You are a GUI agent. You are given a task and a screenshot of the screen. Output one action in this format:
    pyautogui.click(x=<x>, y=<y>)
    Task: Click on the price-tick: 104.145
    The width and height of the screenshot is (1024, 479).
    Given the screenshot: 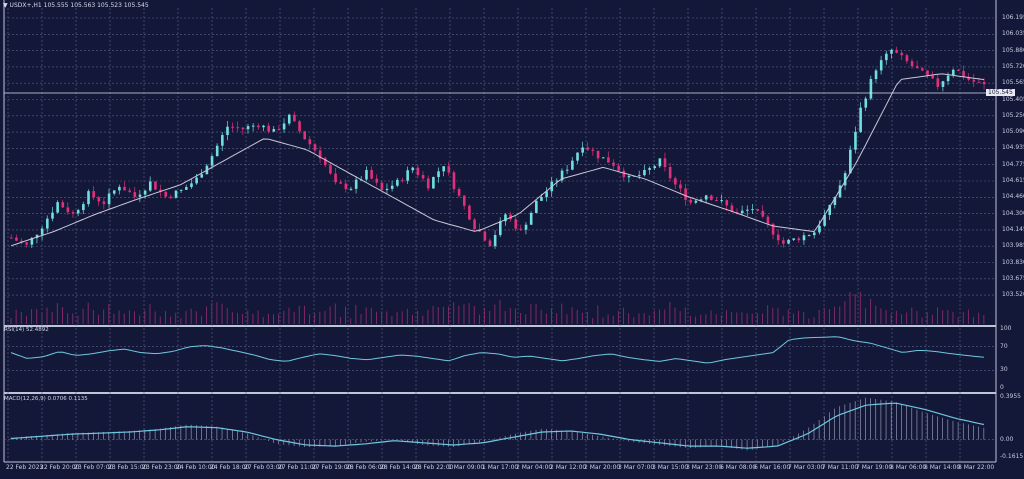 What is the action you would take?
    pyautogui.click(x=1013, y=229)
    